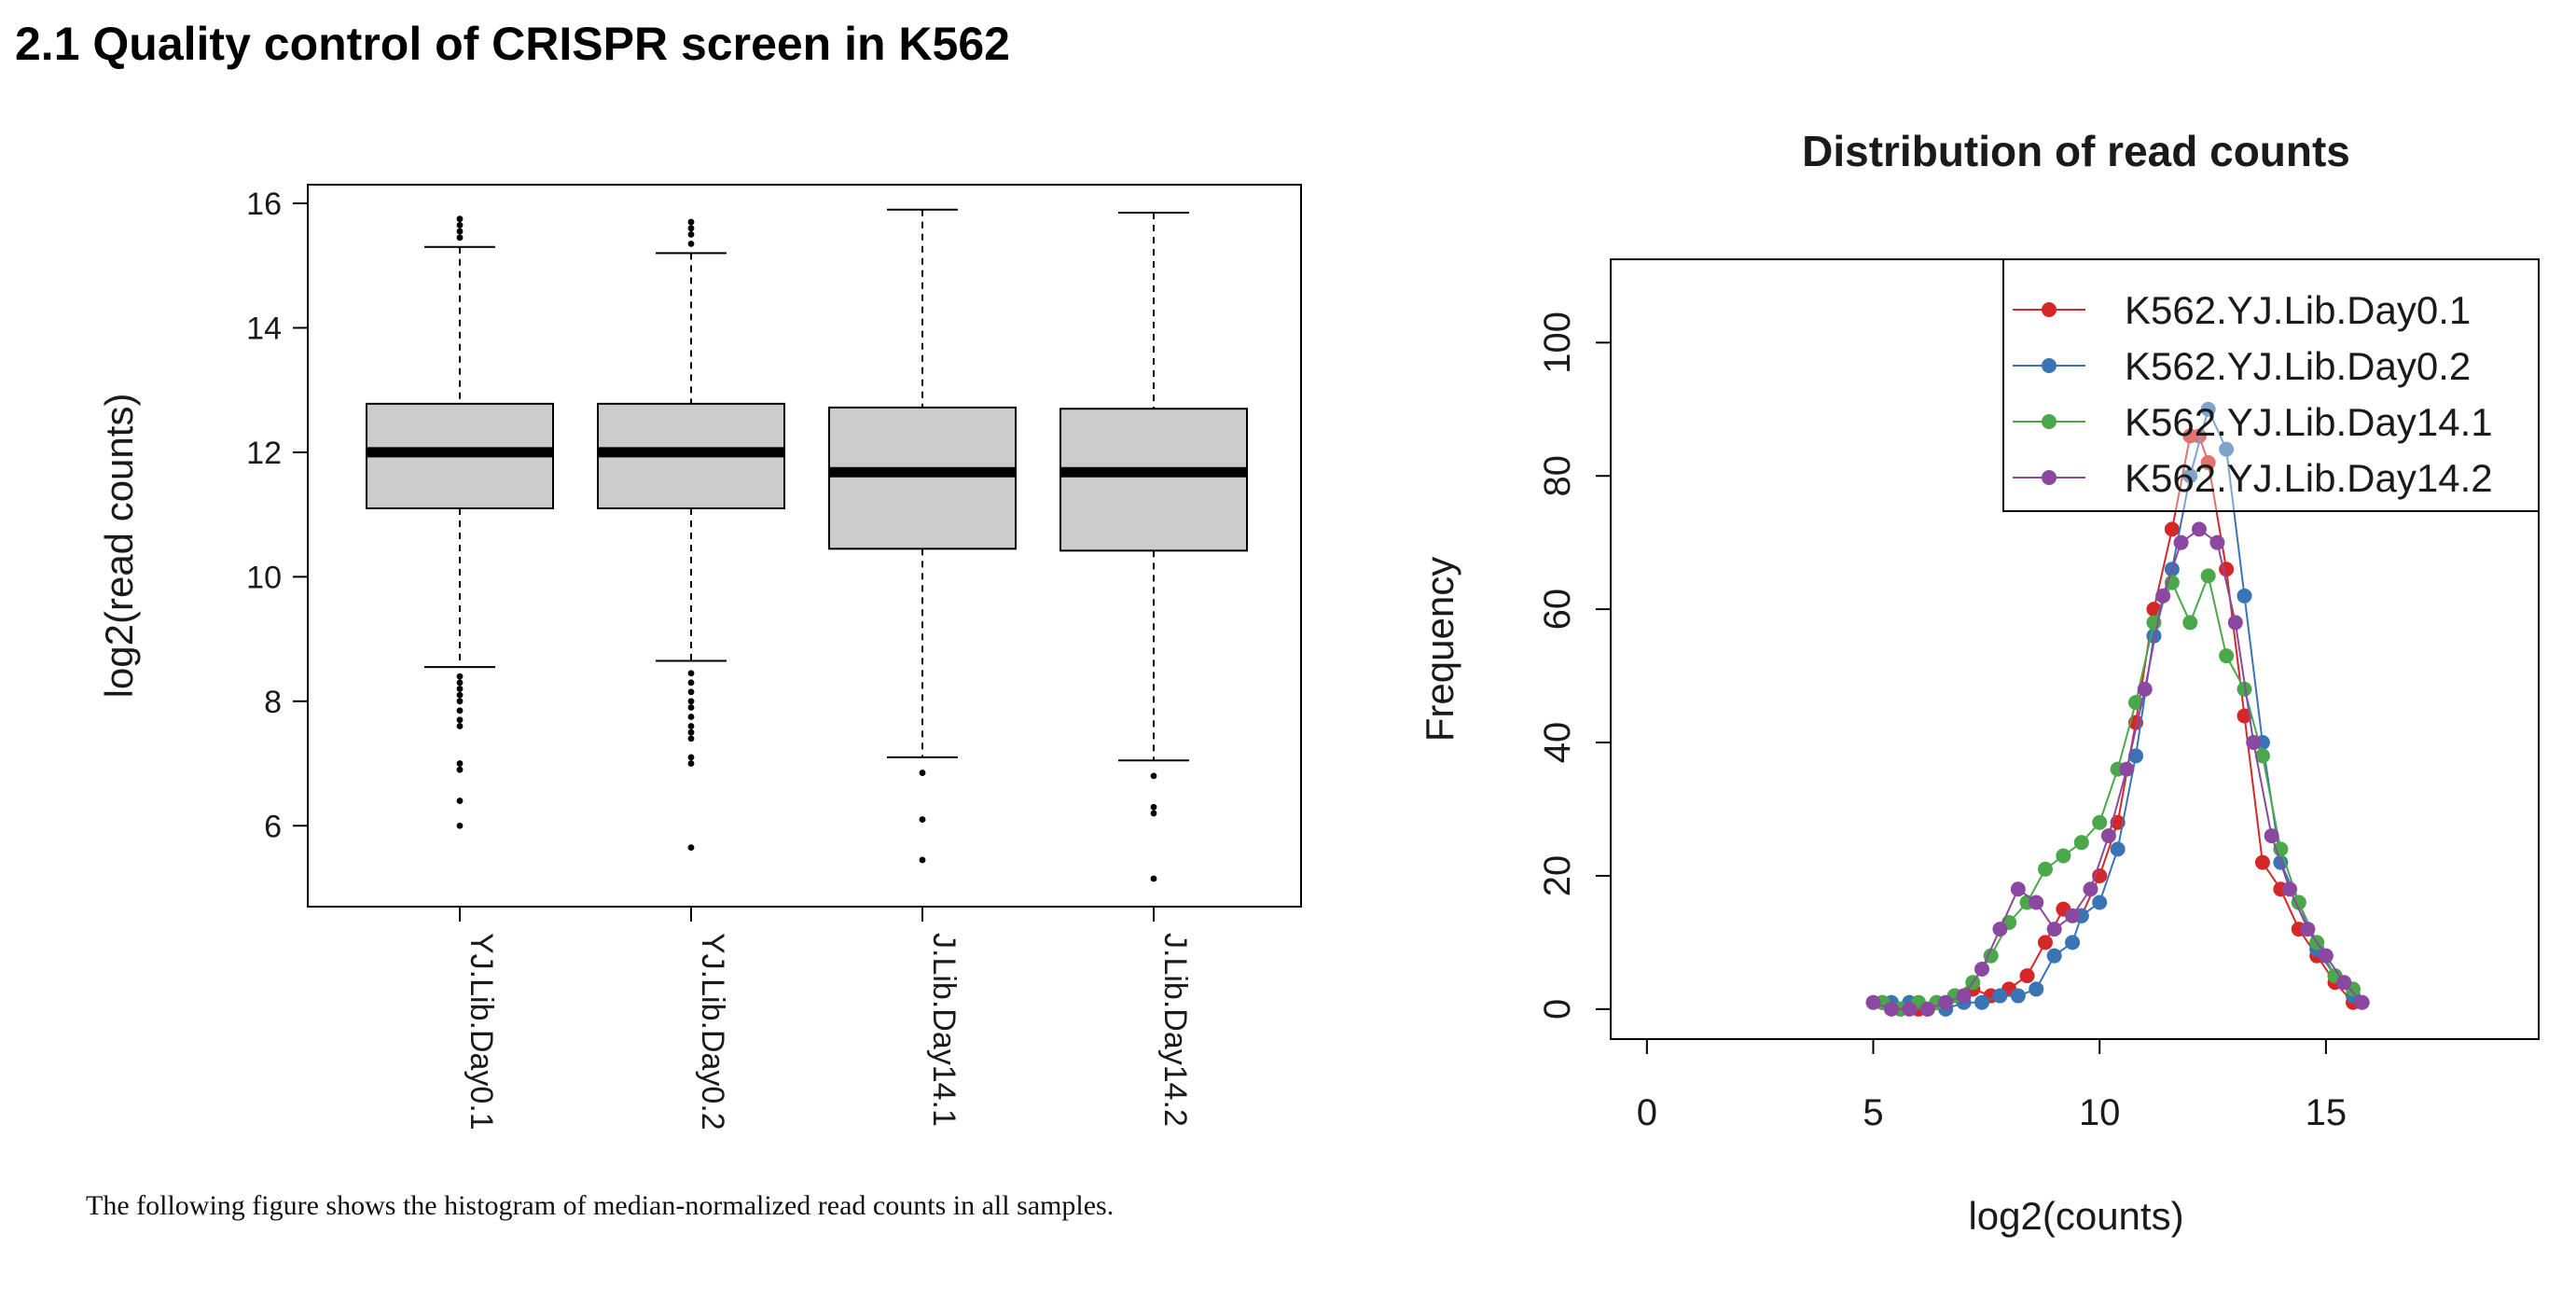  What do you see at coordinates (712, 1032) in the screenshot?
I see `x-tick-label: YJ.Lib.Day0.2` at bounding box center [712, 1032].